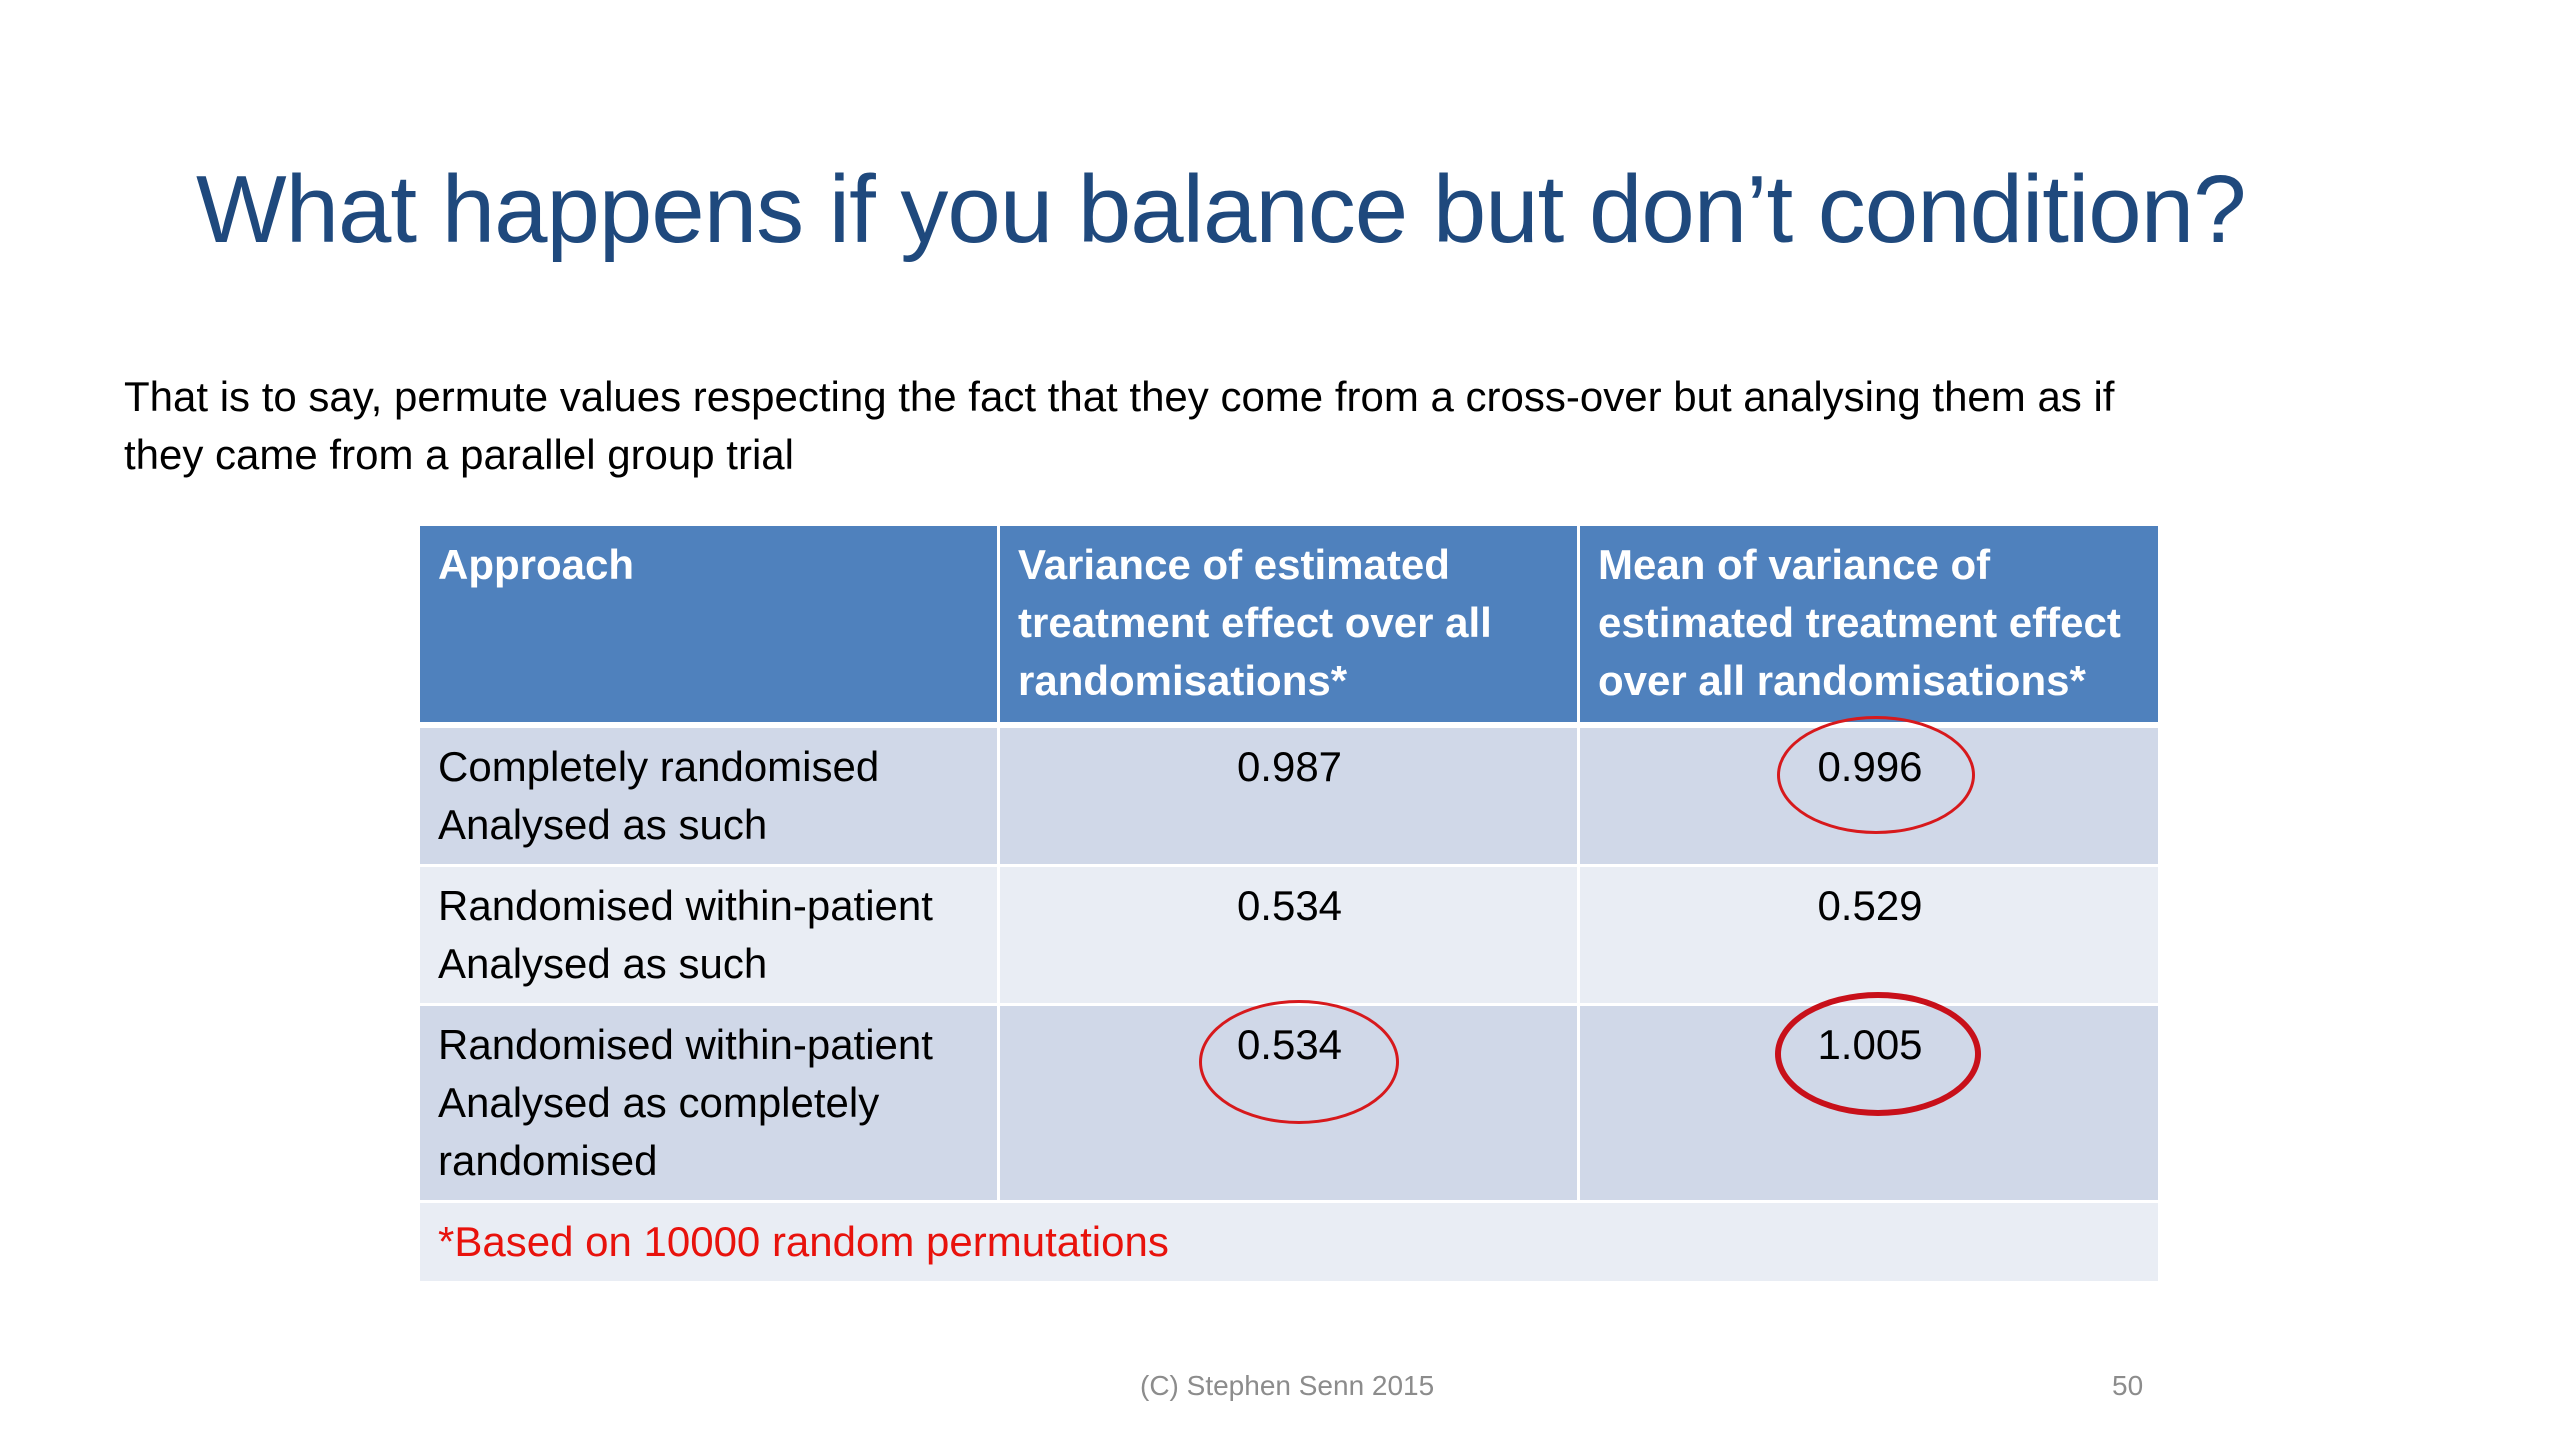 Image resolution: width=2560 pixels, height=1440 pixels. What do you see at coordinates (1870, 905) in the screenshot?
I see `mean-variance-value: 0.529` at bounding box center [1870, 905].